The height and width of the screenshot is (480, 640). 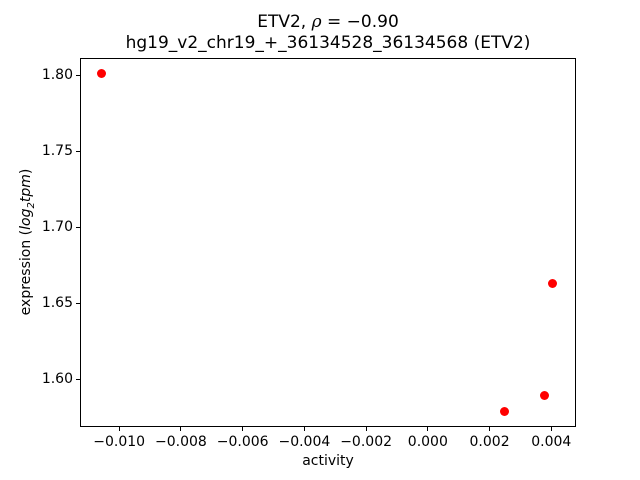 What do you see at coordinates (304, 442) in the screenshot?
I see `x-tick-label: −0.004` at bounding box center [304, 442].